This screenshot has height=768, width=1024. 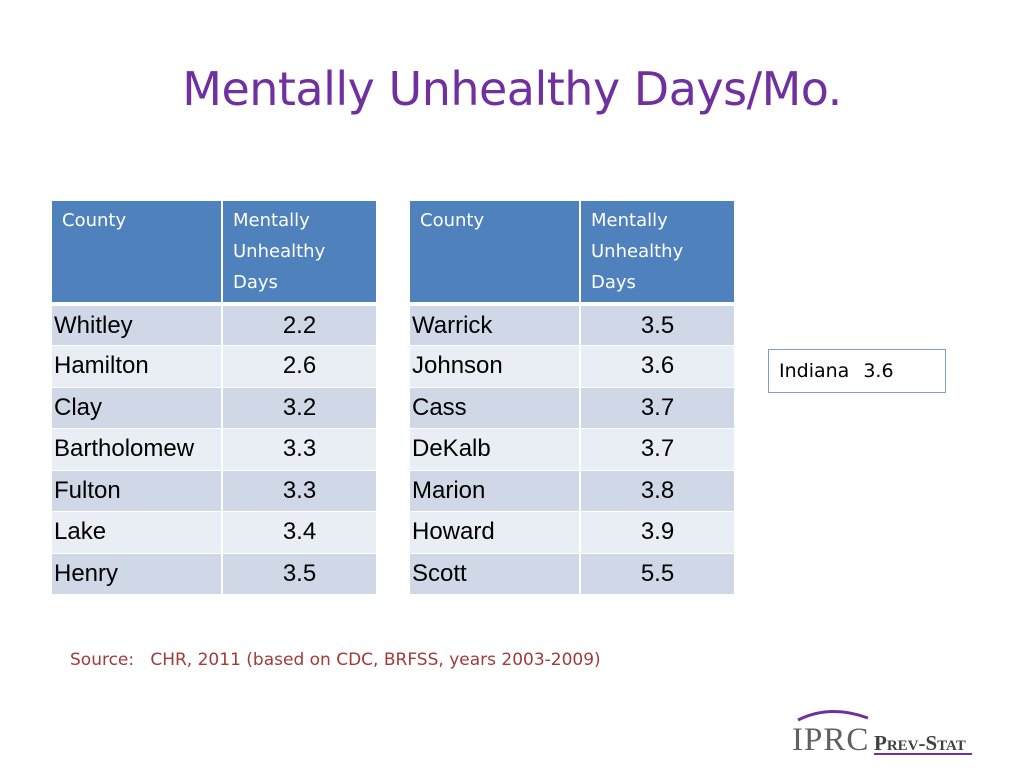 I want to click on county-name: Clay, so click(x=137, y=408).